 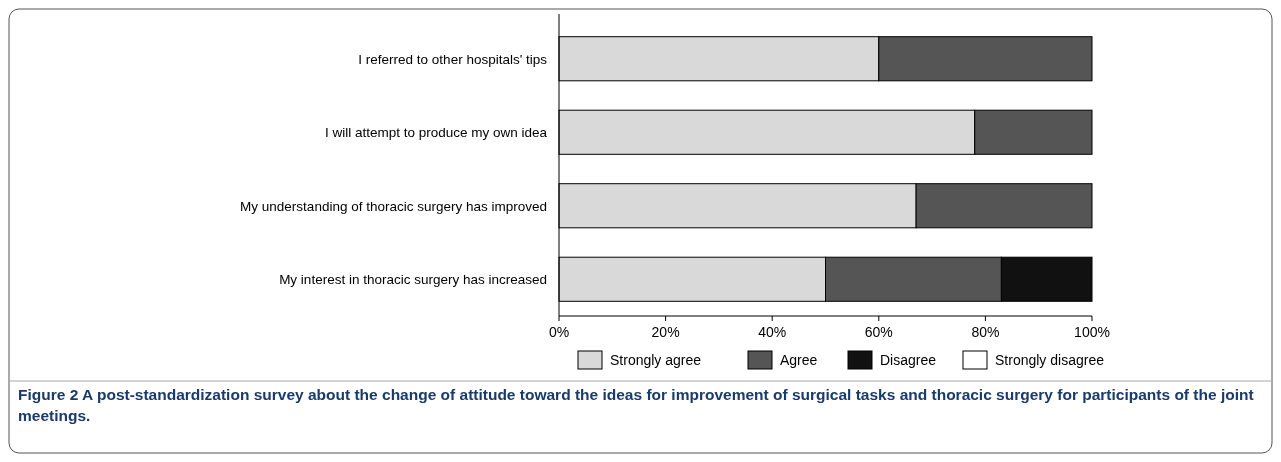 What do you see at coordinates (985, 332) in the screenshot?
I see `x-tick-label: 80%` at bounding box center [985, 332].